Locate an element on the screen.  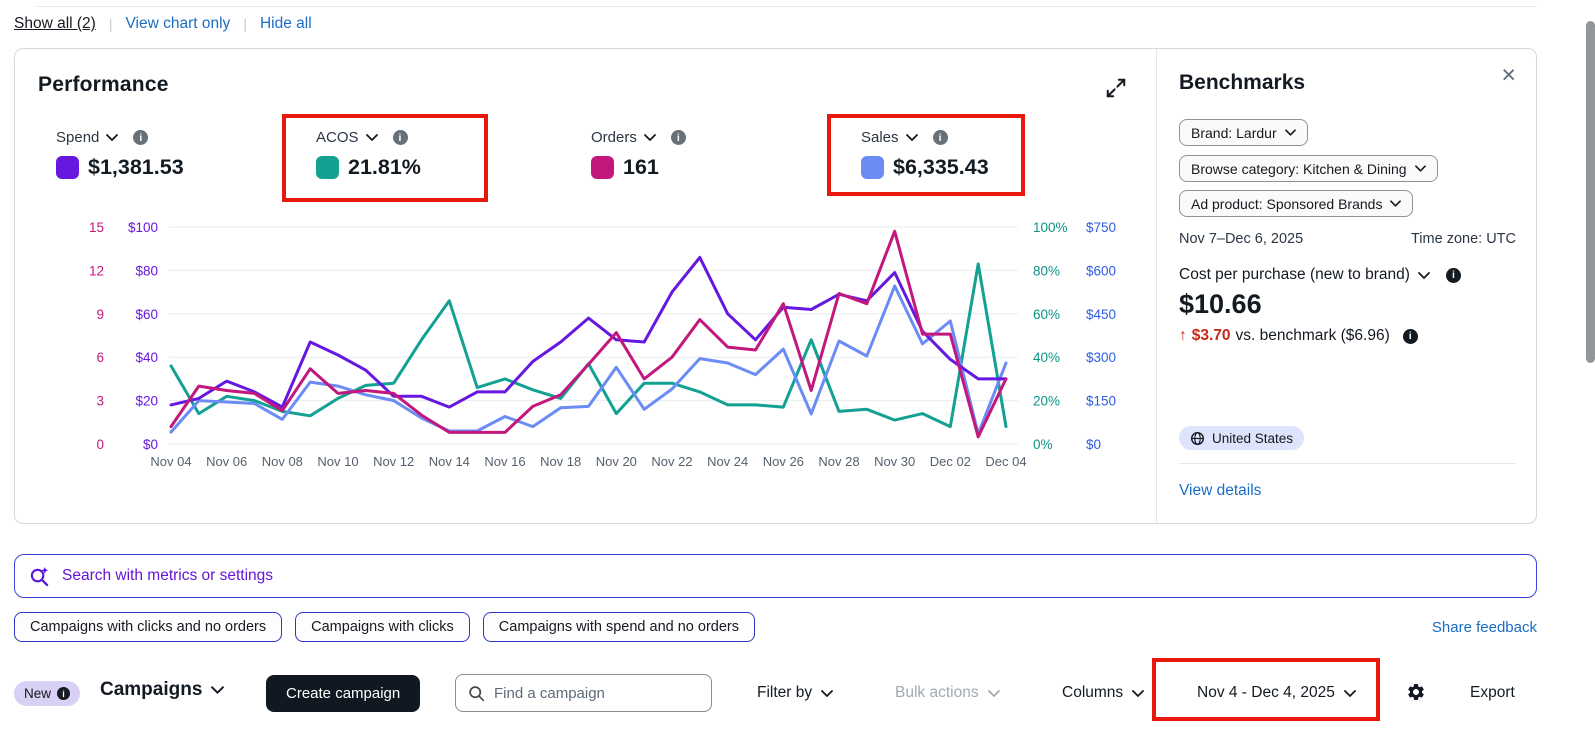
metrics-search-bar is located at coordinates (775, 576).